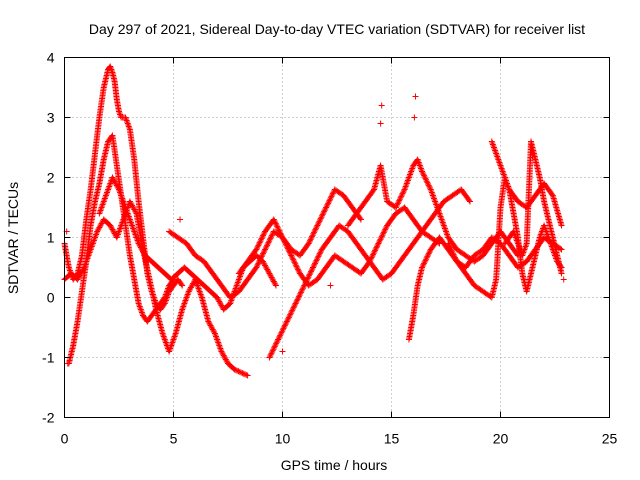 This screenshot has width=640, height=480. What do you see at coordinates (65, 439) in the screenshot?
I see `x-tick-label: 0` at bounding box center [65, 439].